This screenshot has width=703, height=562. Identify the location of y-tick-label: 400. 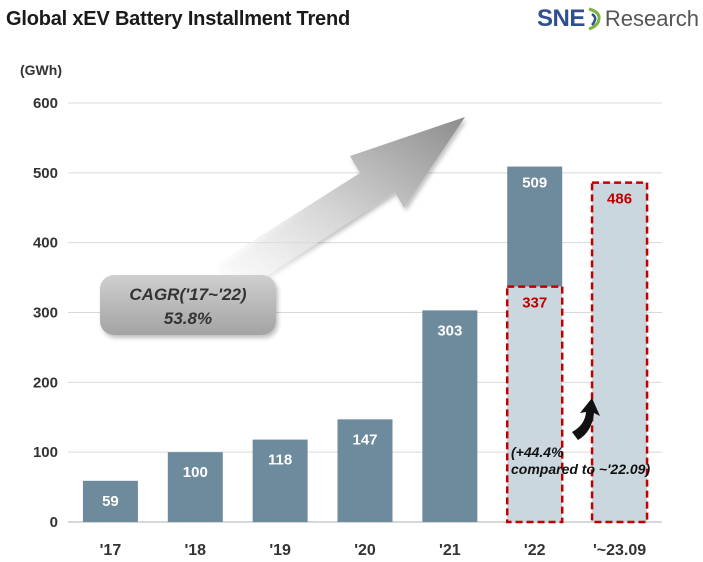
(45, 243).